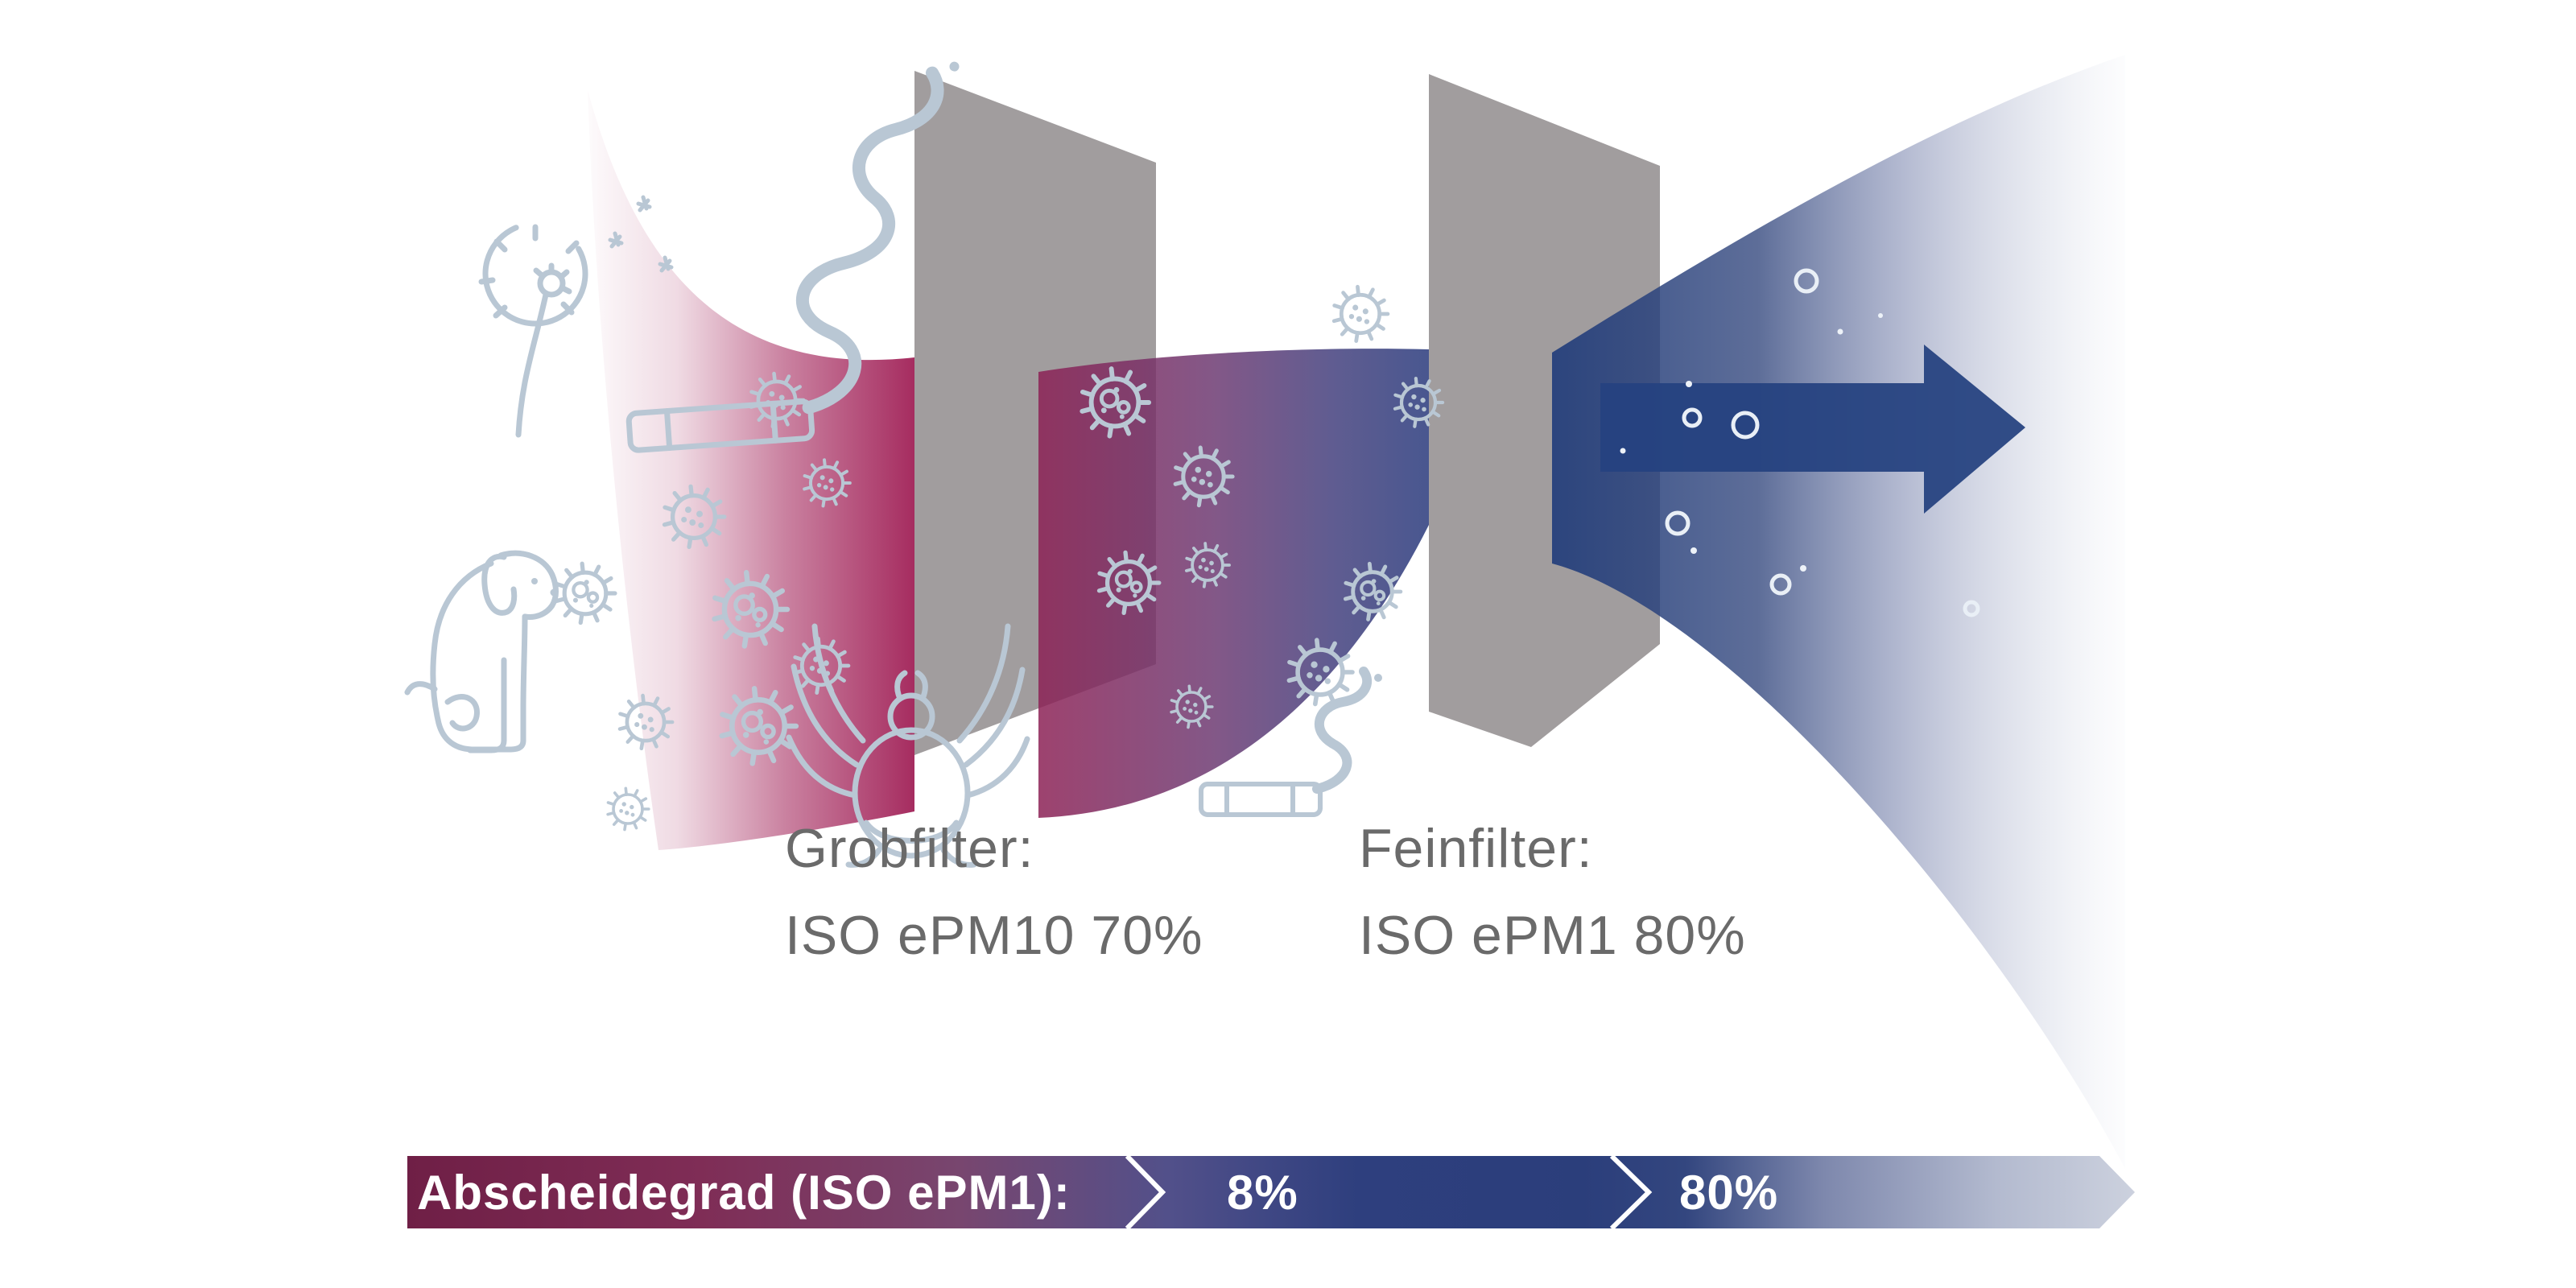 The image size is (2576, 1288). Describe the element at coordinates (994, 935) in the screenshot. I see `coarse-filter-spec: ISO ePM10 70%` at that location.